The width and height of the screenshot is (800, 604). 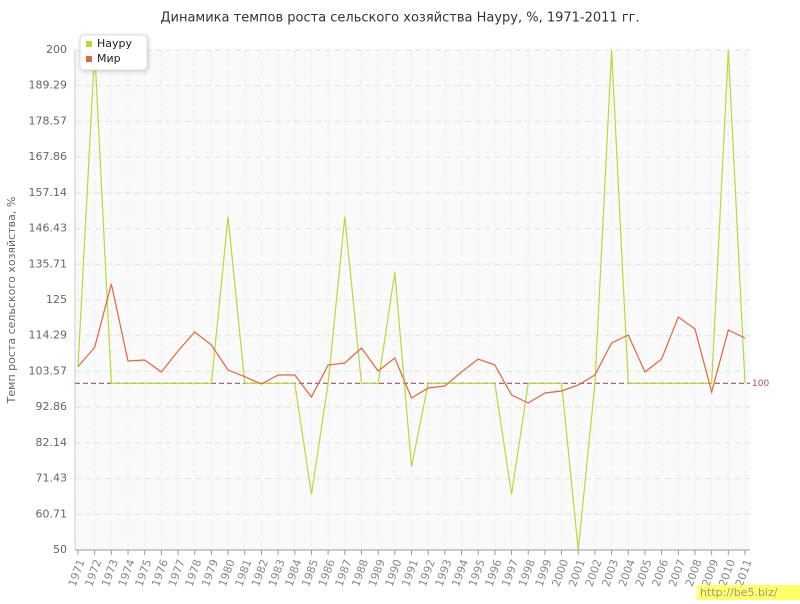 What do you see at coordinates (48, 228) in the screenshot?
I see `y-tick-label: 146.43` at bounding box center [48, 228].